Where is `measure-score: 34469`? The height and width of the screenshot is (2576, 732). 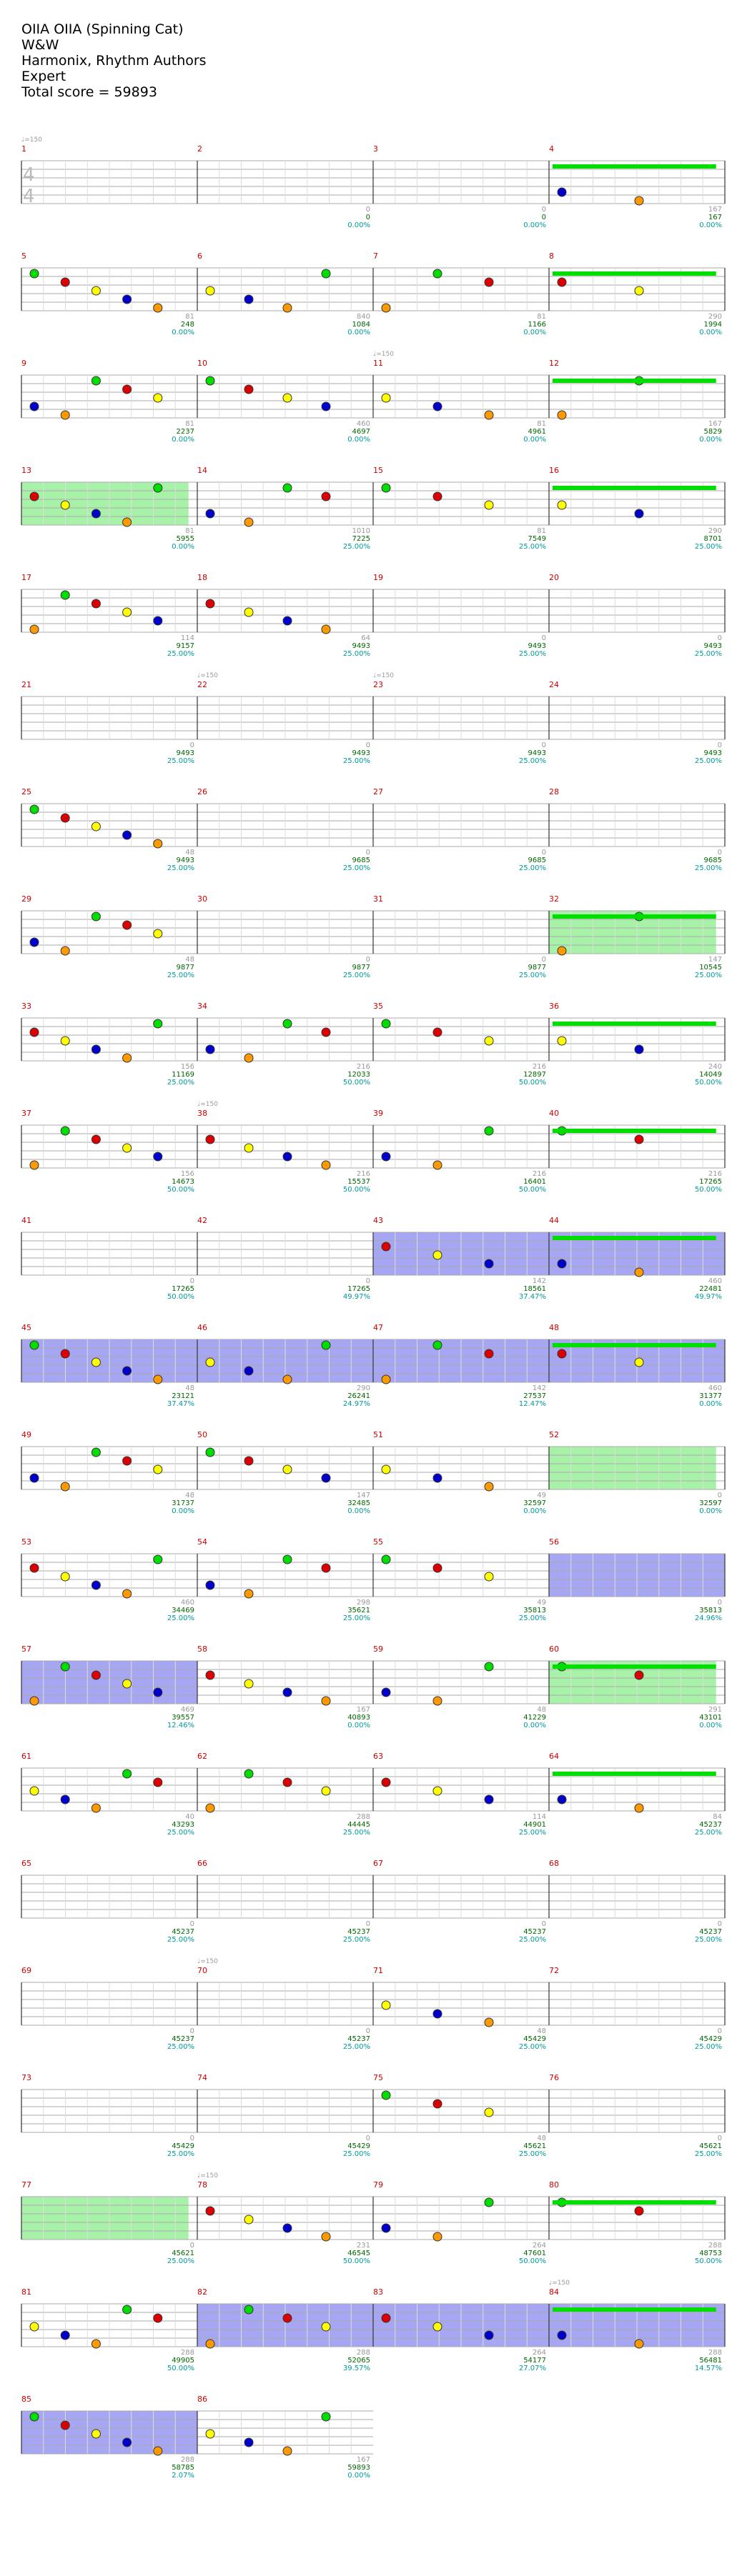 measure-score: 34469 is located at coordinates (183, 1610).